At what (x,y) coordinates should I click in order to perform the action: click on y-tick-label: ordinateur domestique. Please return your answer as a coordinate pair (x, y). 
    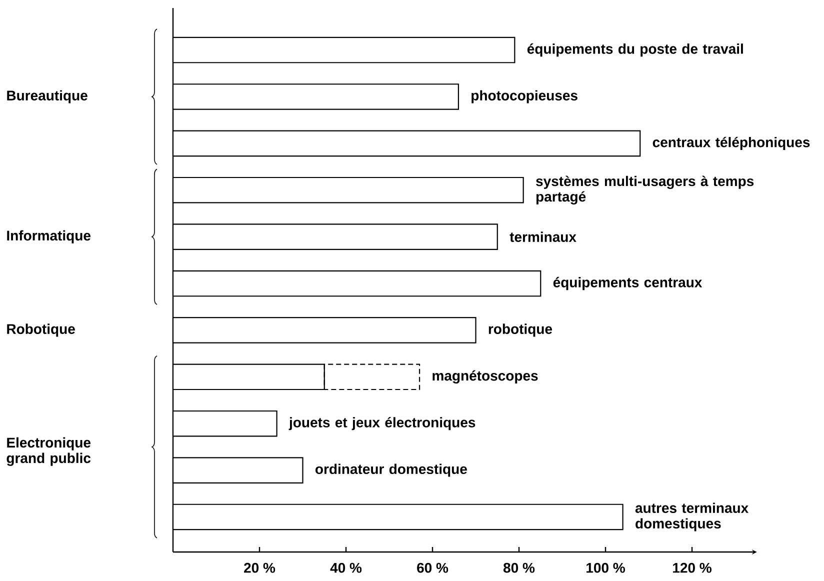
    Looking at the image, I should click on (391, 470).